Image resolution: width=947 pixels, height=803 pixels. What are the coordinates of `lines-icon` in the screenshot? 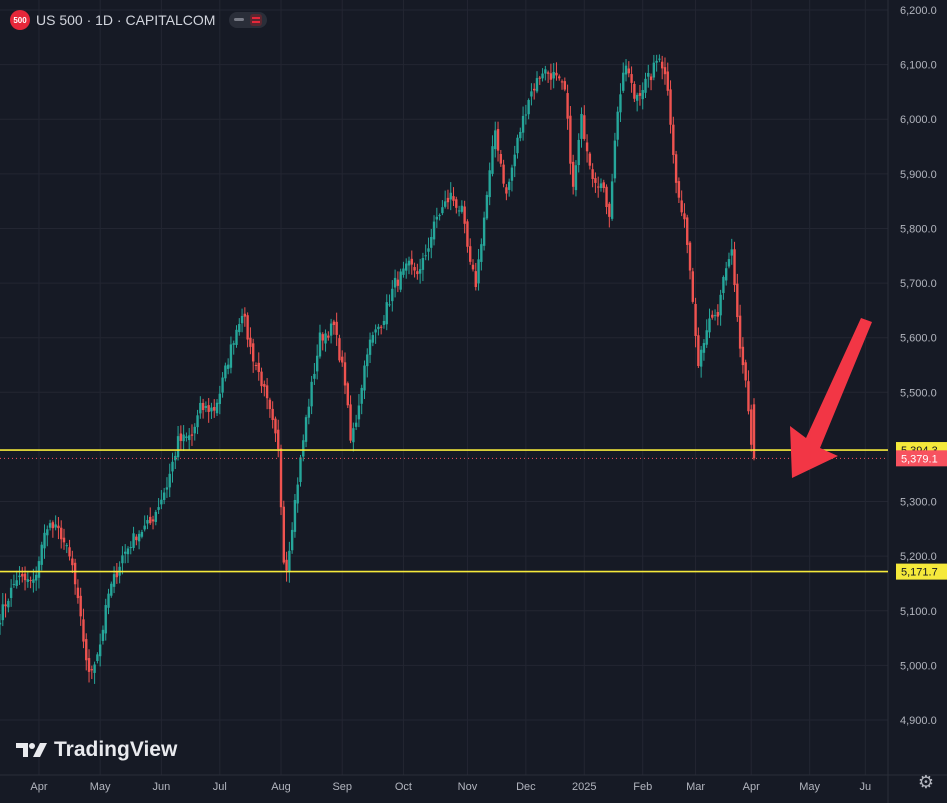 It's located at (256, 20).